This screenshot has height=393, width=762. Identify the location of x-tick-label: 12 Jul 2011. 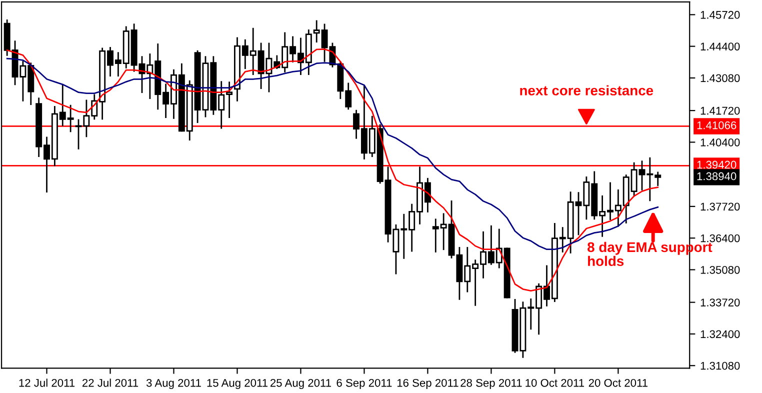
(47, 382).